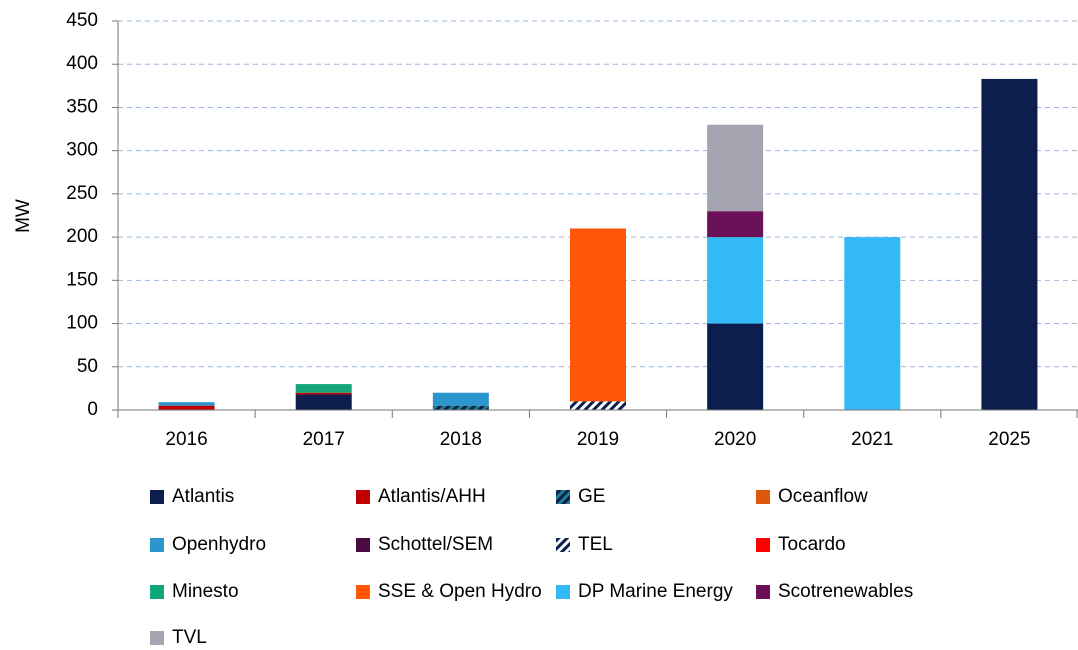  What do you see at coordinates (595, 544) in the screenshot?
I see `legend-label: TEL` at bounding box center [595, 544].